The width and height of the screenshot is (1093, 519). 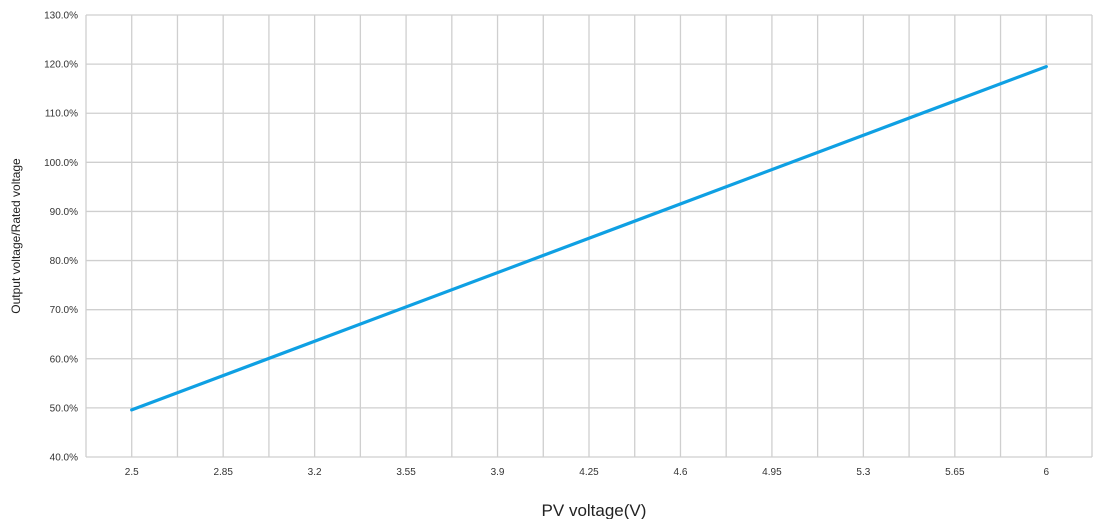 I want to click on x-axis-ticks: 2.5 2.85 3.2 3.55 3.9 4.25 4.6 4.95 5.3 5.65 6, so click(x=587, y=472).